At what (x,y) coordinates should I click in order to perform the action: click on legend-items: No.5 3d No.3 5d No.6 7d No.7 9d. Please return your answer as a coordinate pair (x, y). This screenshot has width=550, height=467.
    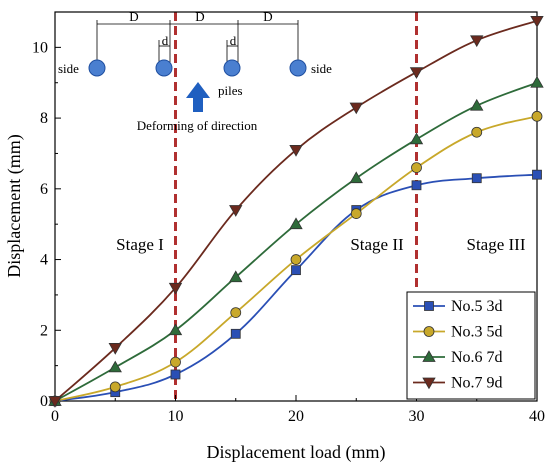
    Looking at the image, I should click on (458, 345).